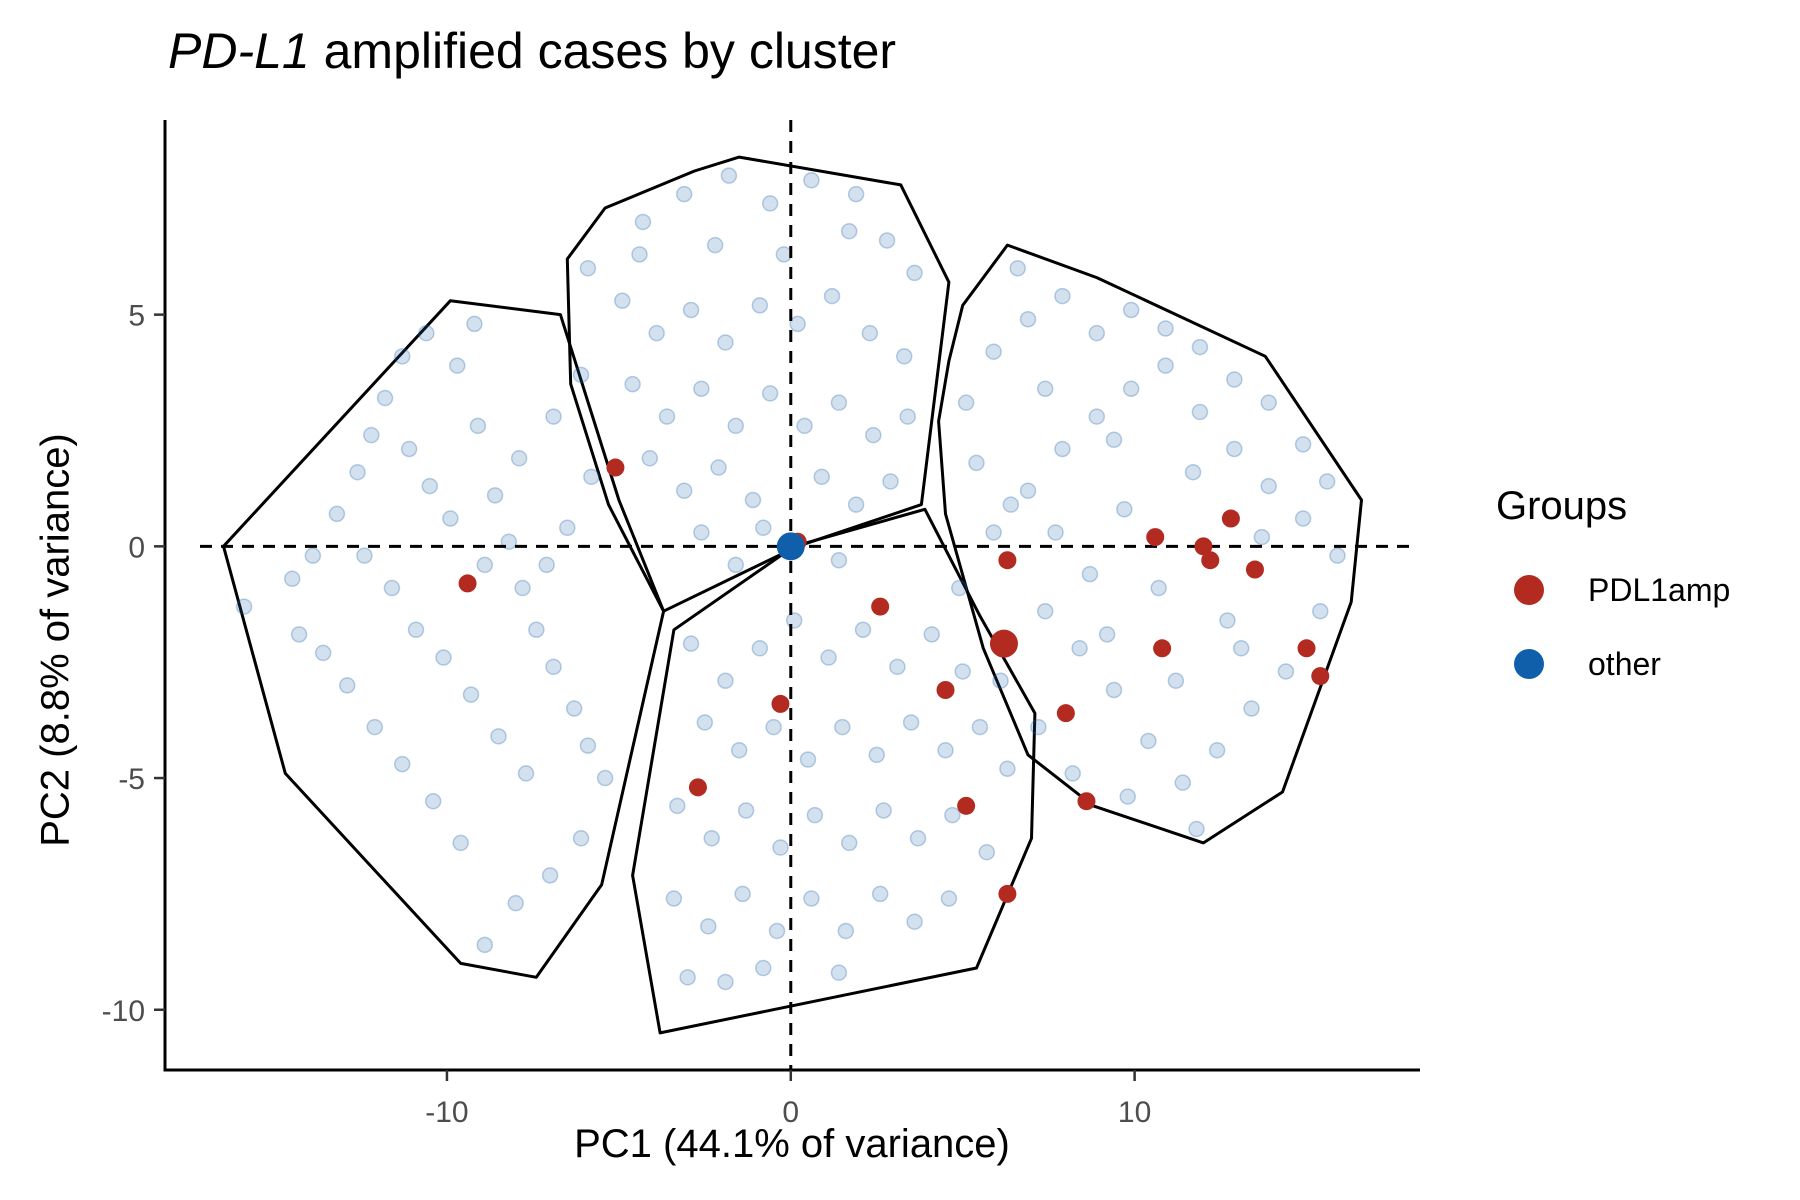 The image size is (1800, 1200). I want to click on legend-swatch-other, so click(1529, 664).